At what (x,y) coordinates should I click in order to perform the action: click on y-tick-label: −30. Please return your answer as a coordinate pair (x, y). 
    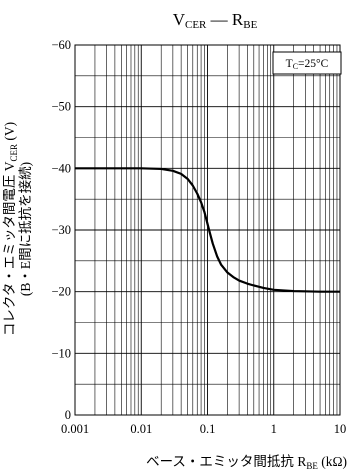
    Looking at the image, I should click on (61, 230).